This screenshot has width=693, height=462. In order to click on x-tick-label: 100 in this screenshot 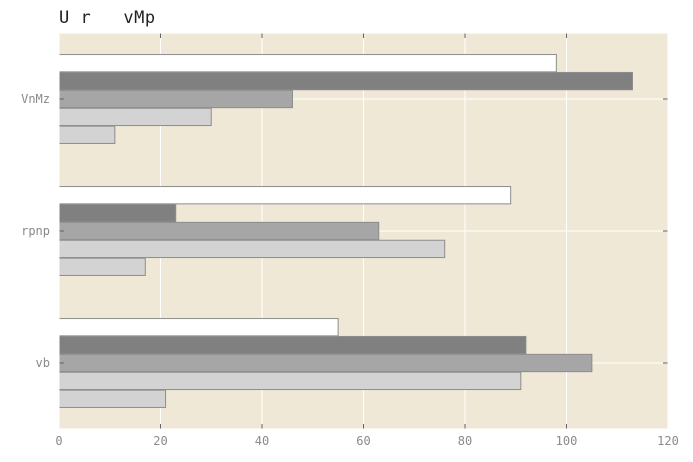, I will do `click(567, 441)`.